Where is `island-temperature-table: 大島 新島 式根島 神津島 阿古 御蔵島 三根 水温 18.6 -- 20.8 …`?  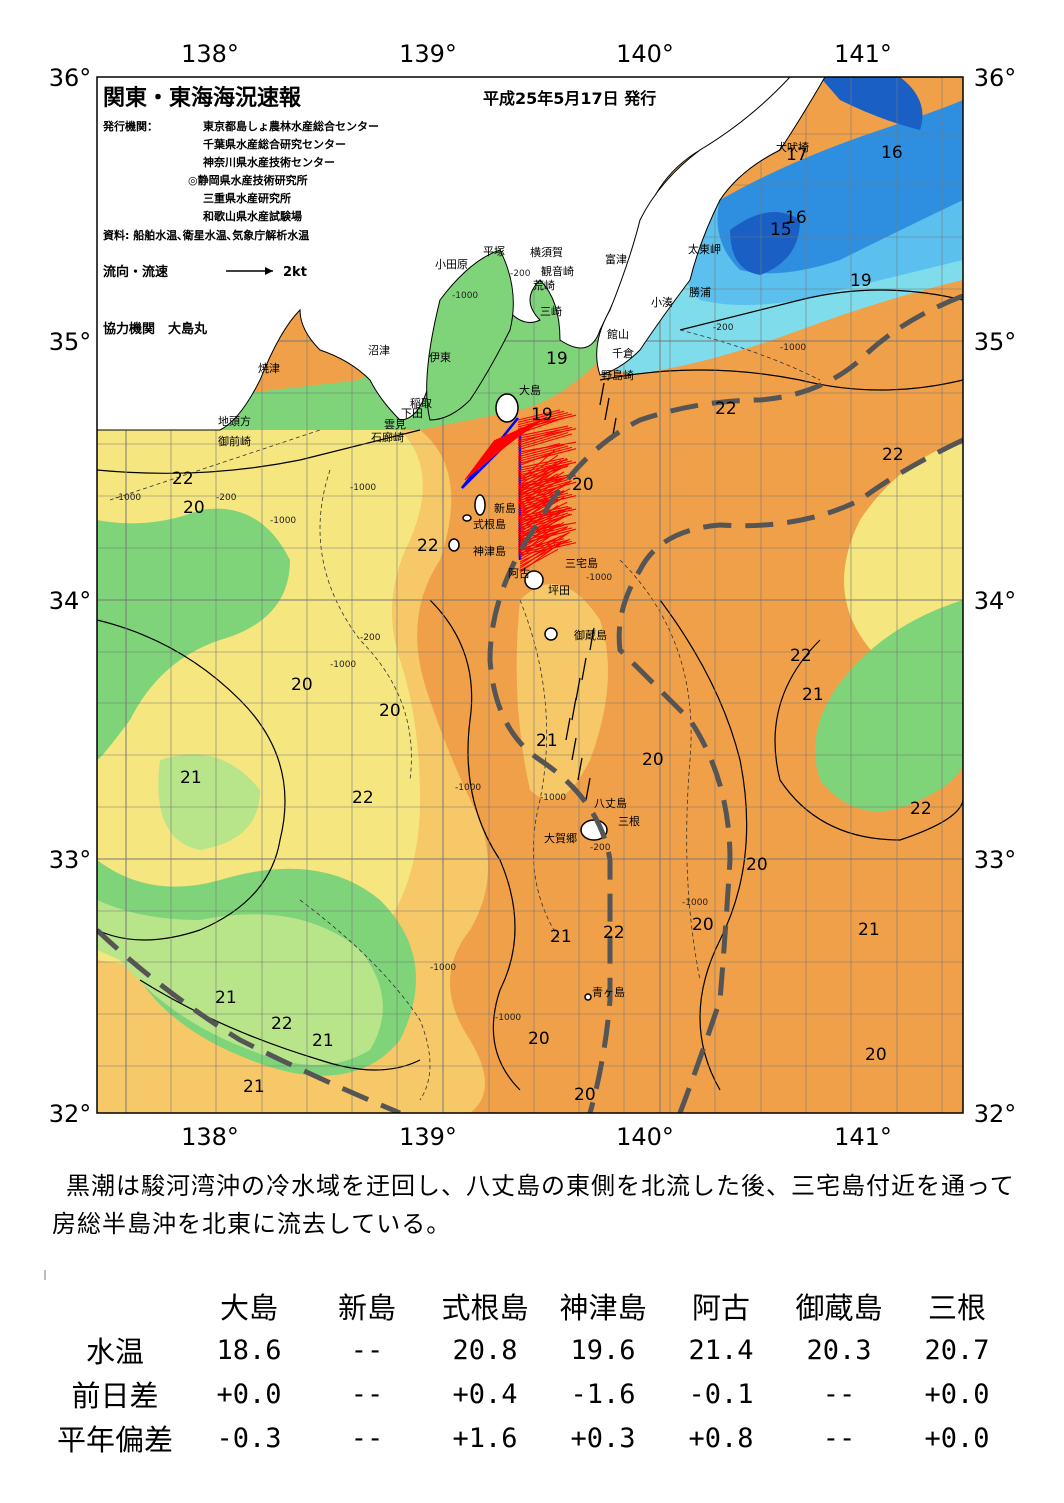
island-temperature-table: 大島 新島 式根島 神津島 阿古 御蔵島 三根 水温 18.6 -- 20.8 … is located at coordinates (528, 1372).